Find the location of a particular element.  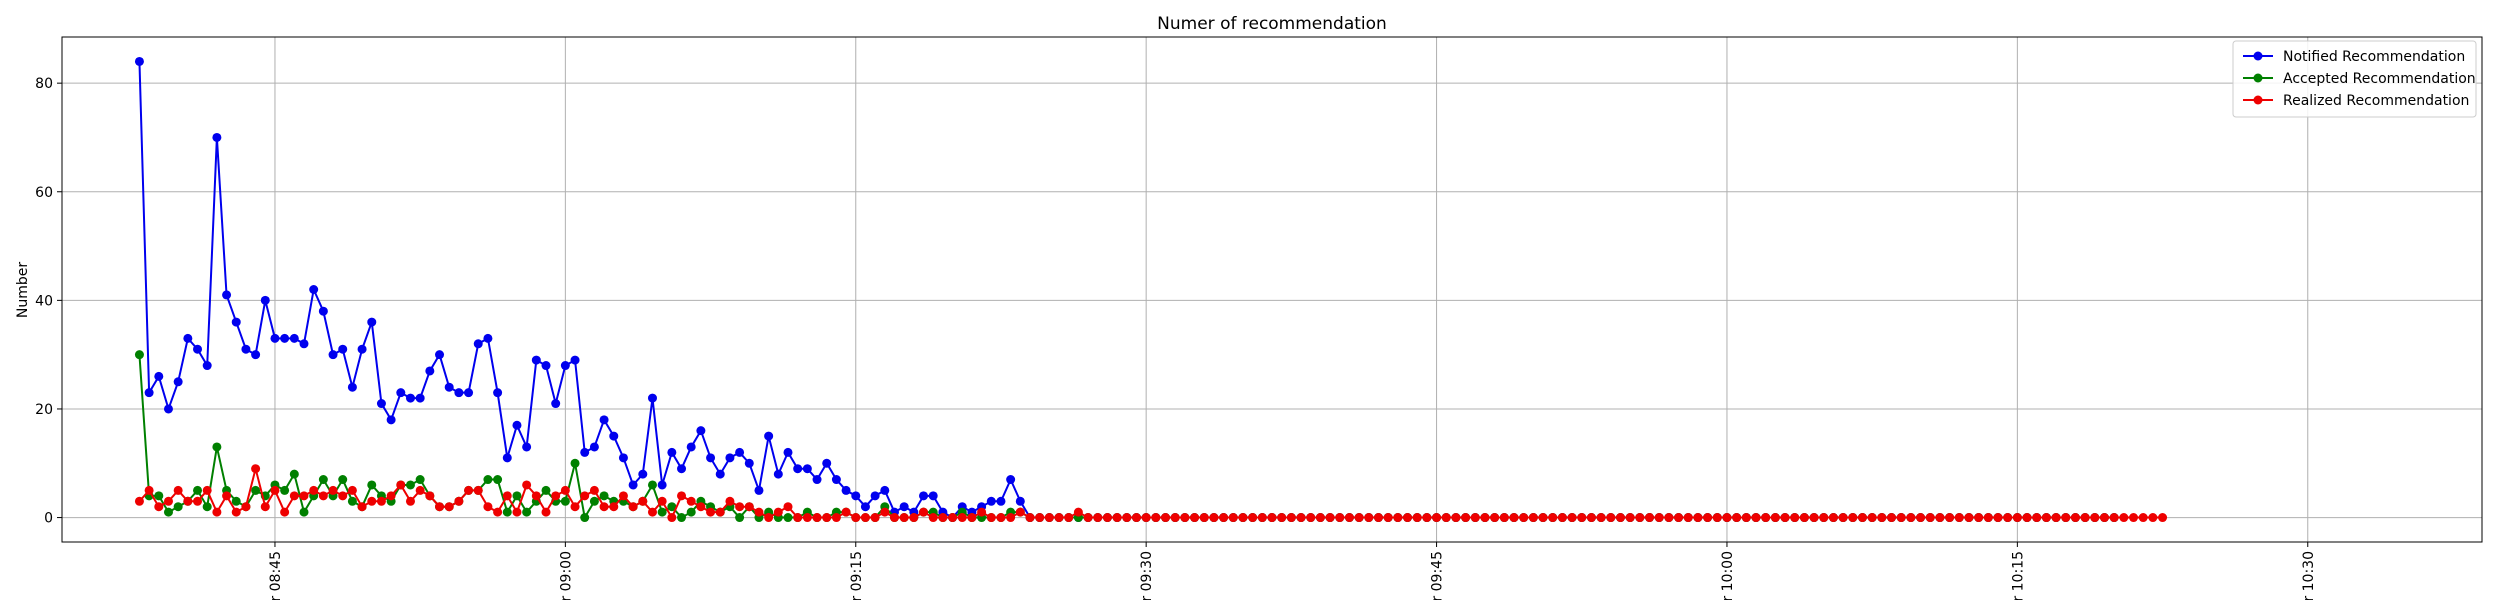

chart-title: Numer of recommendation is located at coordinates (1272, 24).